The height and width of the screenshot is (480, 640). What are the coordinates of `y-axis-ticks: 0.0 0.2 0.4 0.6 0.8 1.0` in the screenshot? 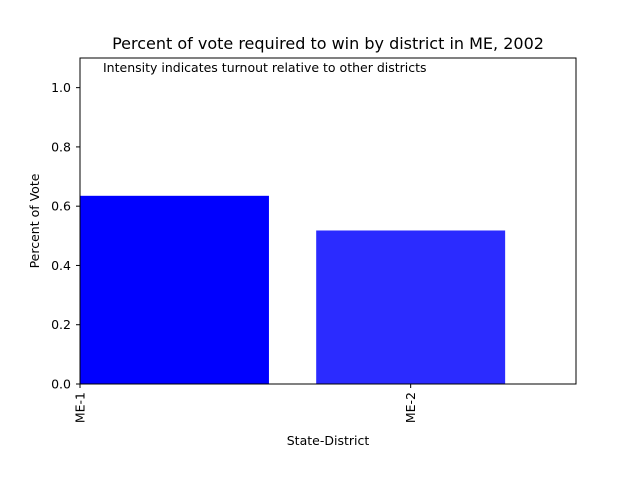 It's located at (65, 236).